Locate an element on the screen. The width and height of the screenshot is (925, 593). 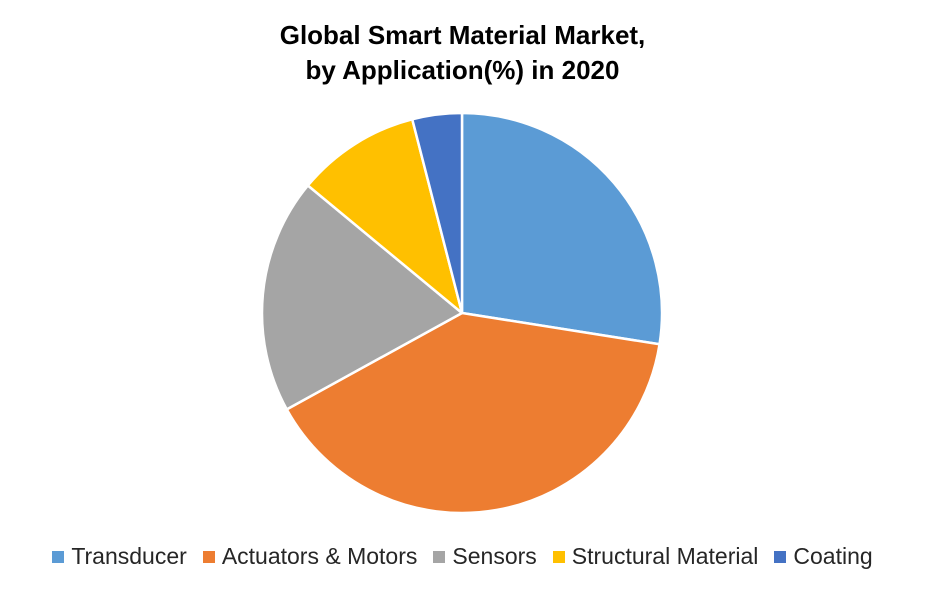
legend-swatch-structural-material is located at coordinates (558, 556).